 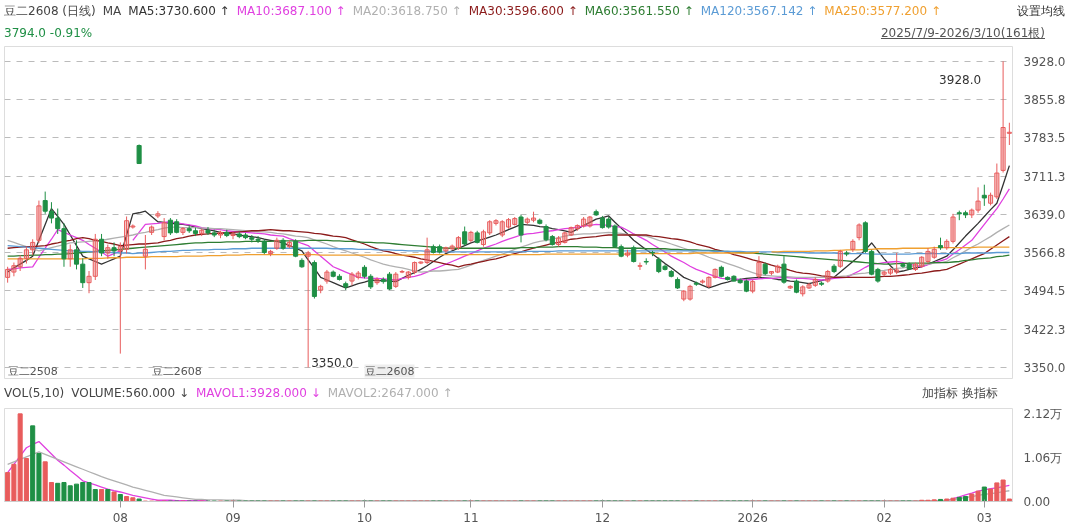 What do you see at coordinates (1044, 176) in the screenshot?
I see `y-tick-label: 3711.3` at bounding box center [1044, 176].